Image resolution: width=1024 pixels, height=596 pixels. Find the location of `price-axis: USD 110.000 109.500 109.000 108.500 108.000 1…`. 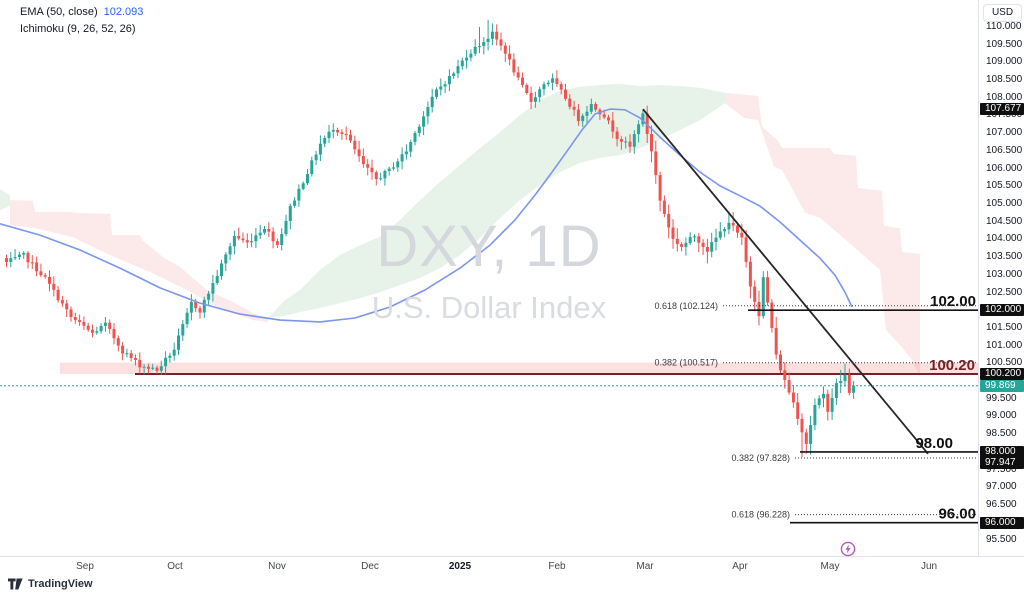

price-axis: USD 110.000 109.500 109.000 108.500 108.000 1… is located at coordinates (1001, 278).